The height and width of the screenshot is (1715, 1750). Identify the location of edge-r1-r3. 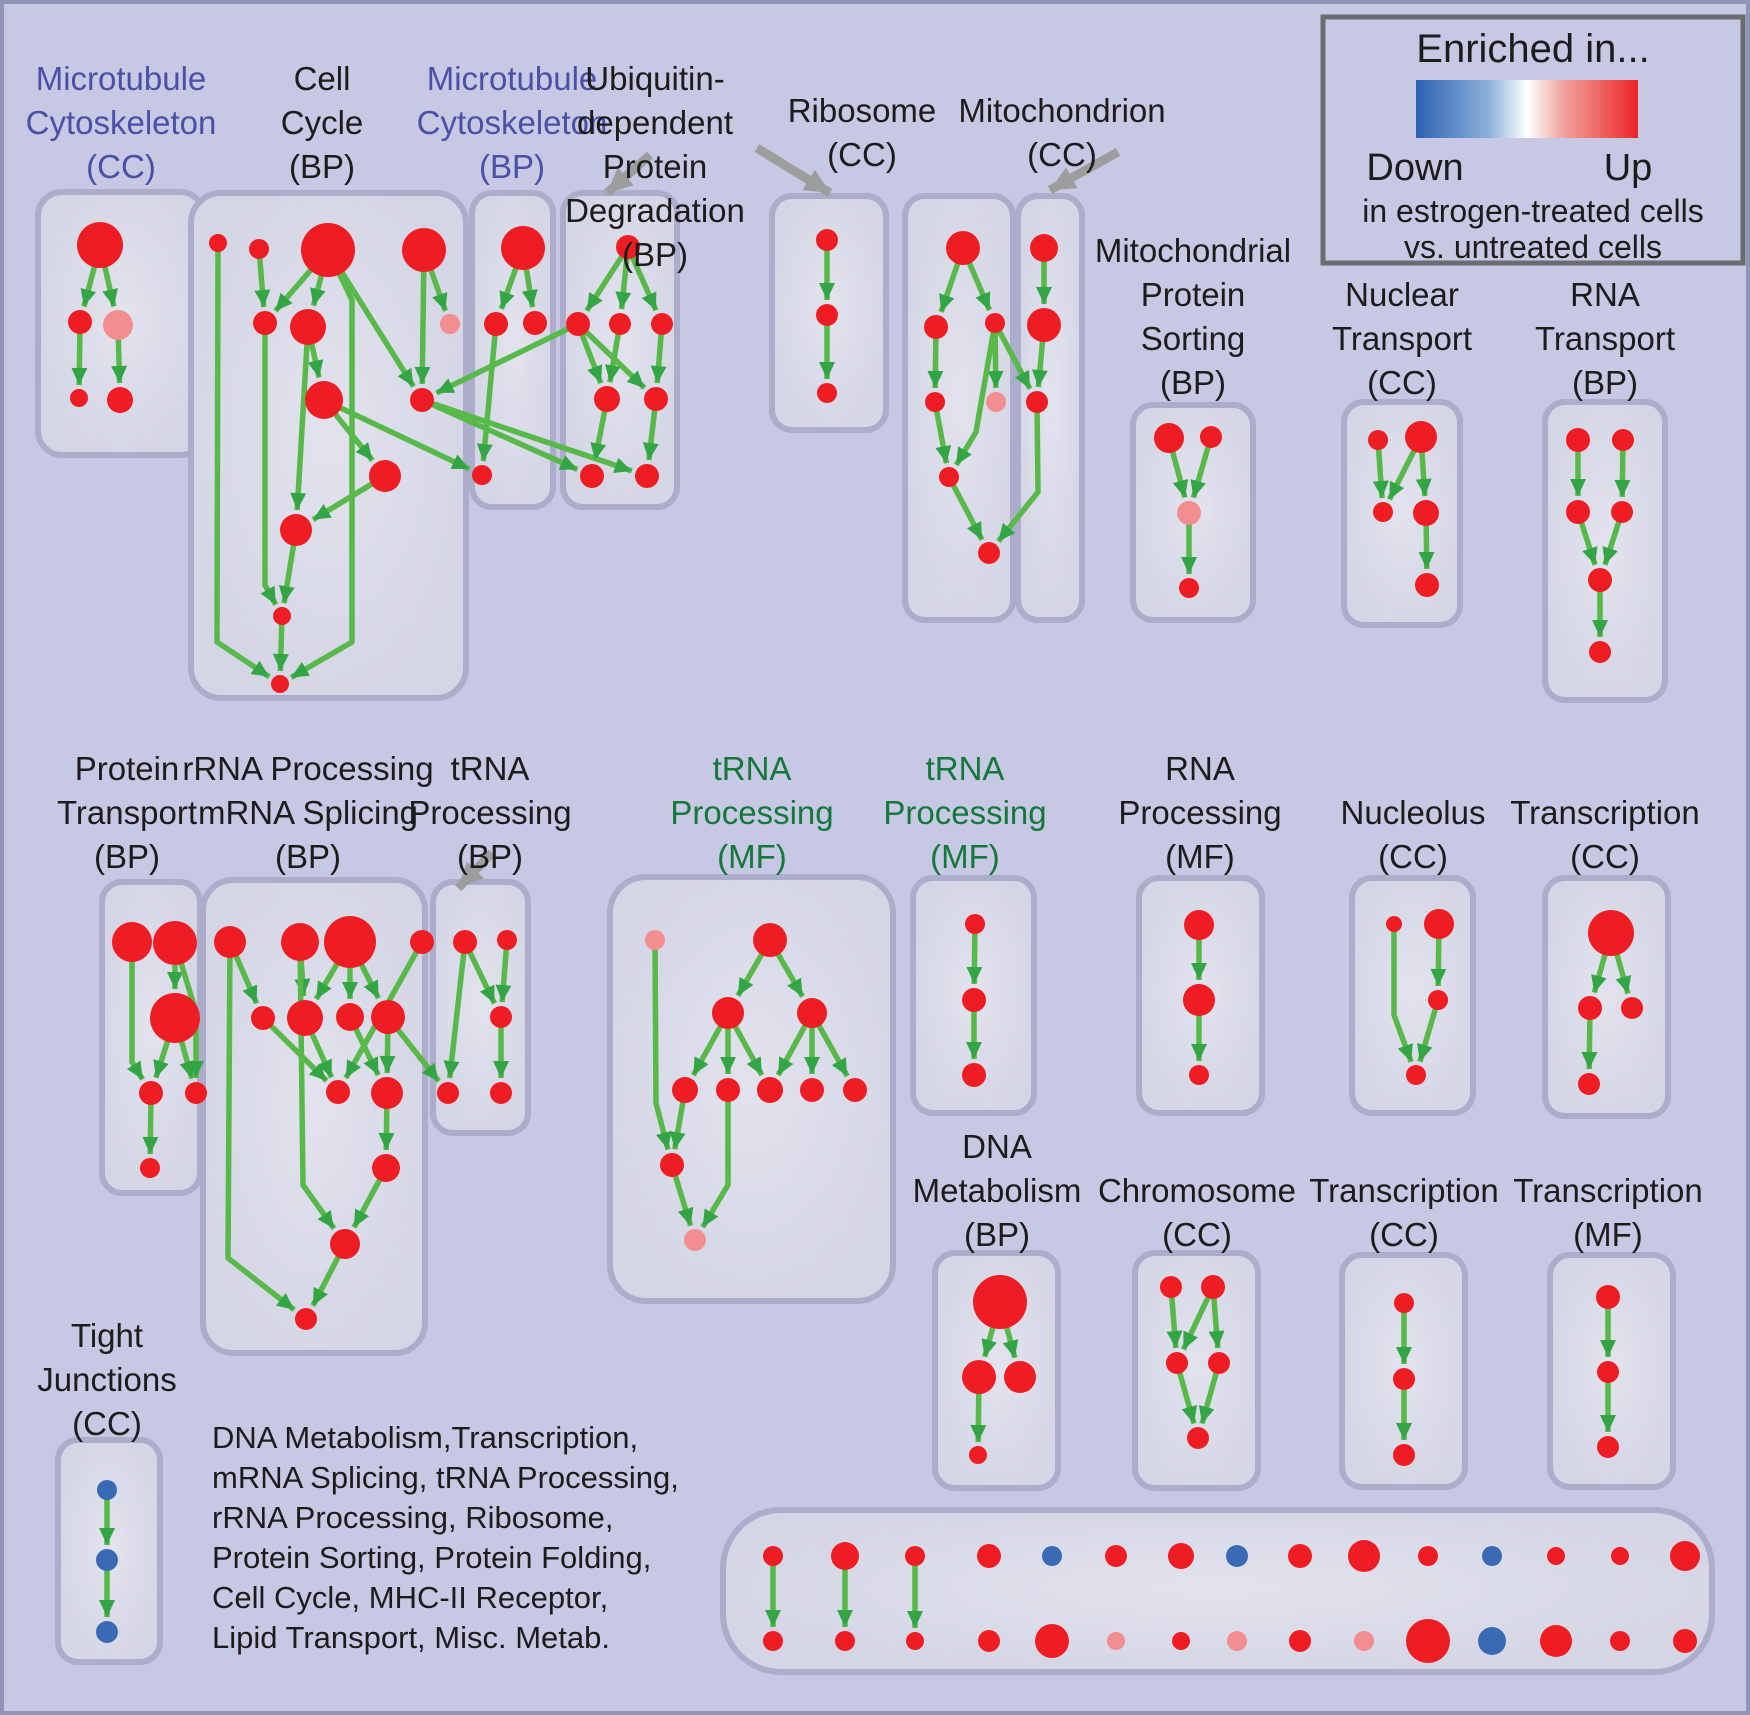
(1623, 974).